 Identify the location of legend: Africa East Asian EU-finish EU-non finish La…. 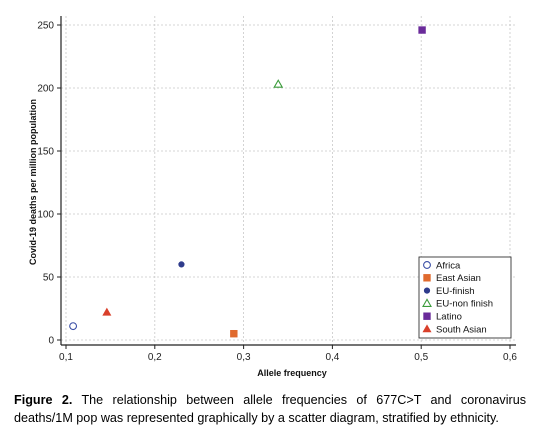
(465, 297).